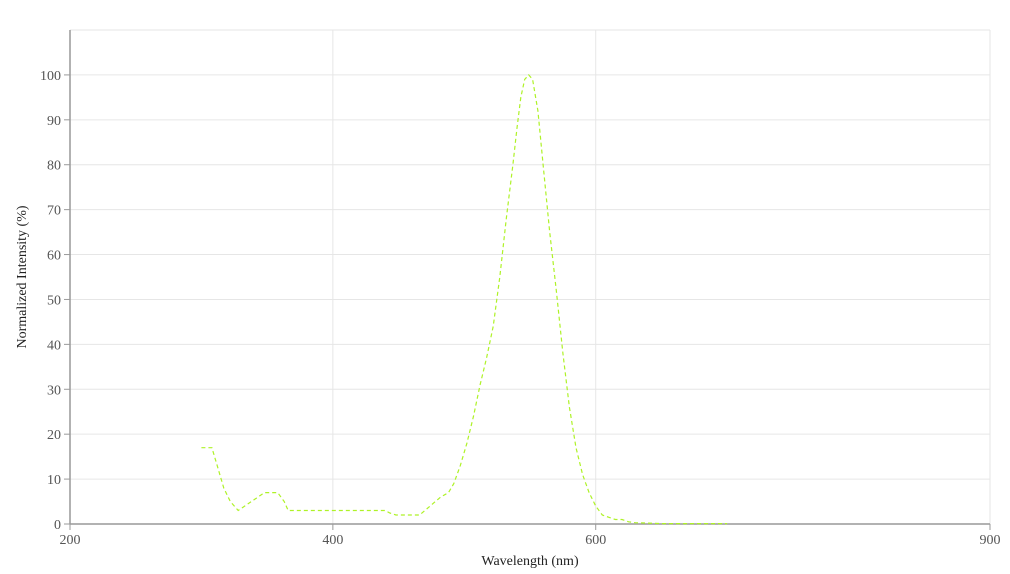 This screenshot has width=1010, height=574. What do you see at coordinates (54, 211) in the screenshot?
I see `y-tick-label: 70` at bounding box center [54, 211].